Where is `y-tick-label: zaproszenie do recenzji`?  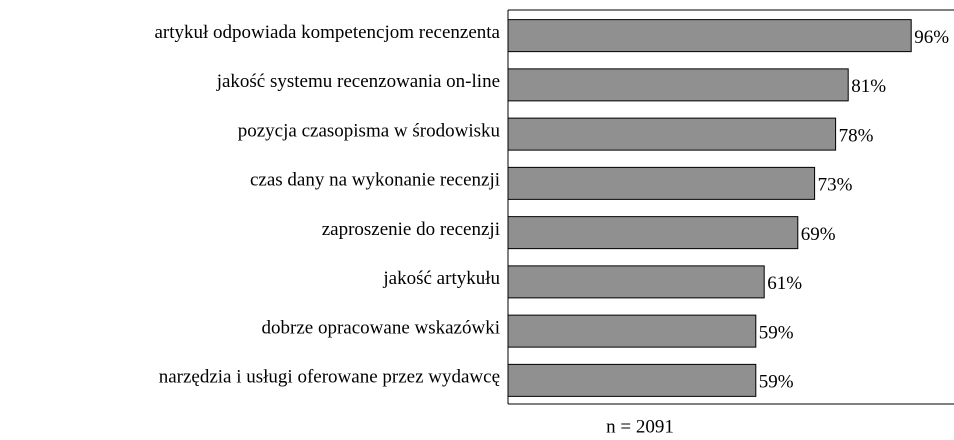
y-tick-label: zaproszenie do recenzji is located at coordinates (411, 229).